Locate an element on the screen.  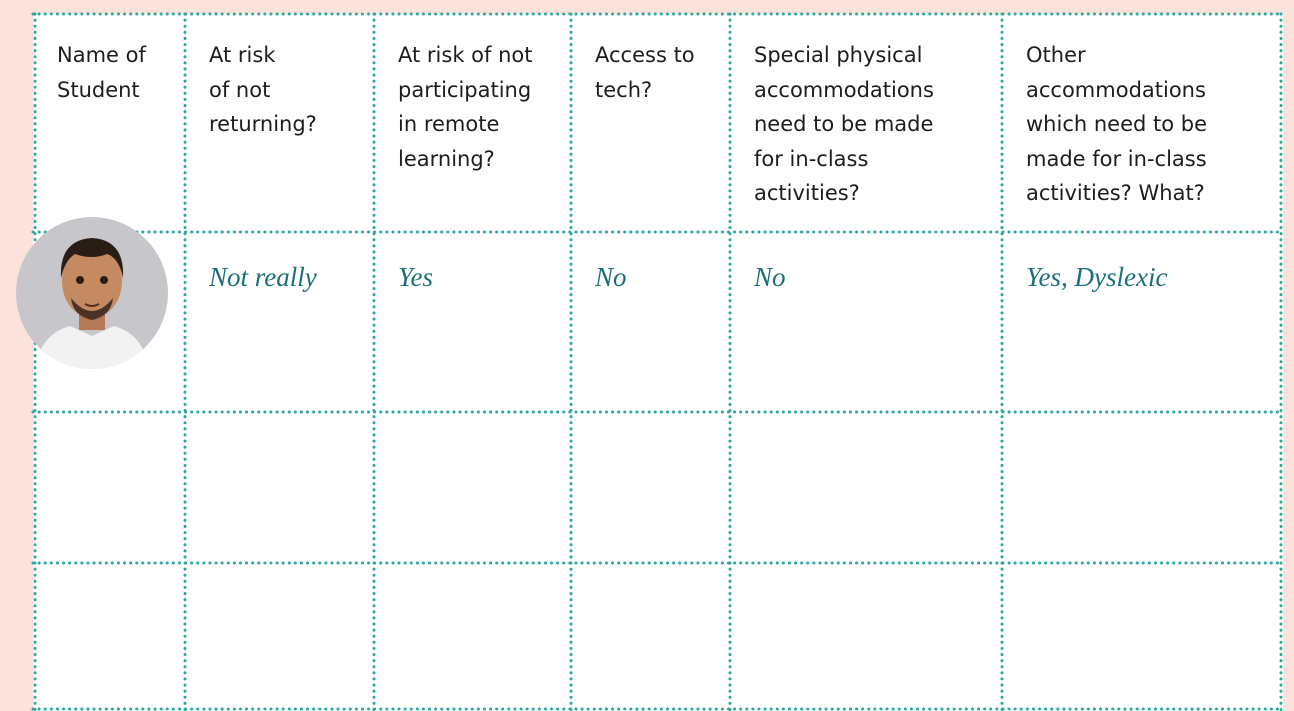
column-header: Name of Student is located at coordinates (101, 72).